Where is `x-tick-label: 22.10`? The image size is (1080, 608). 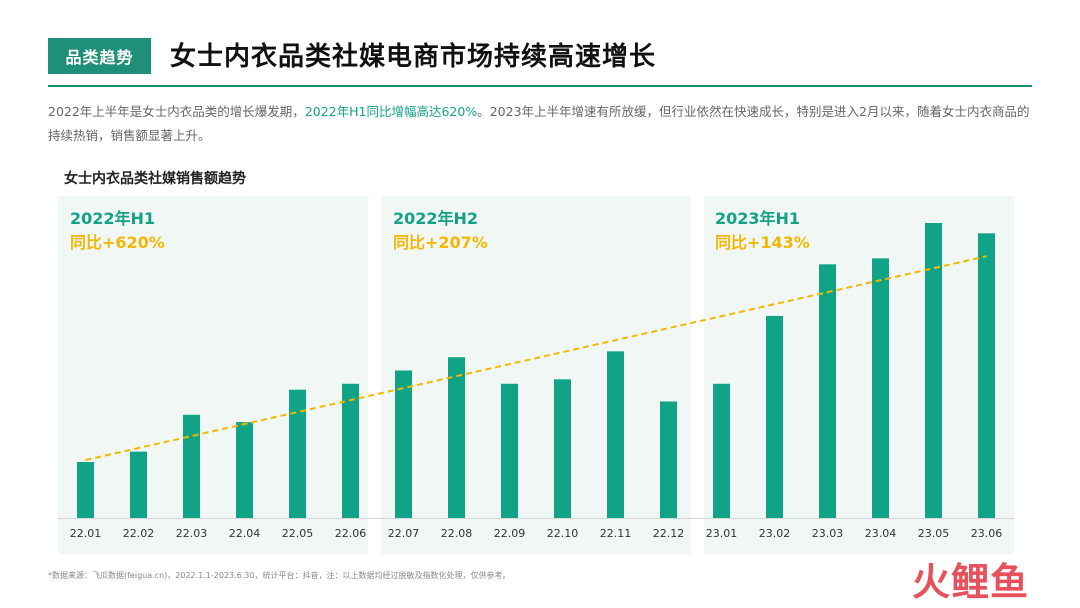 x-tick-label: 22.10 is located at coordinates (563, 533).